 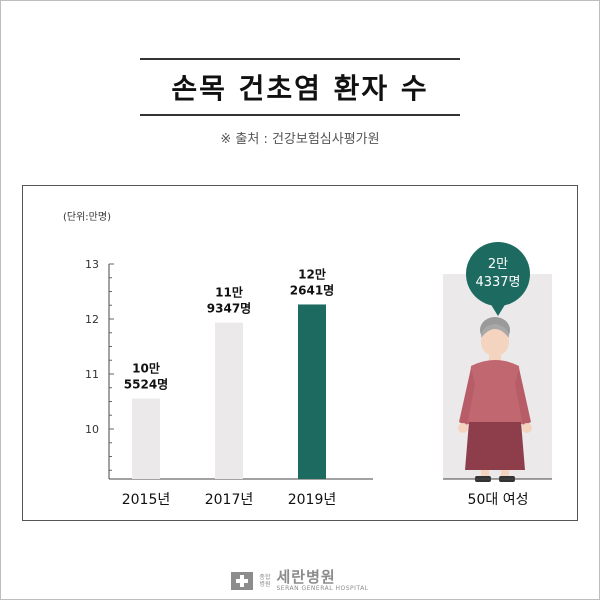 I want to click on logo-name-en: SERAN GENERAL HOSPITAL, so click(x=322, y=588).